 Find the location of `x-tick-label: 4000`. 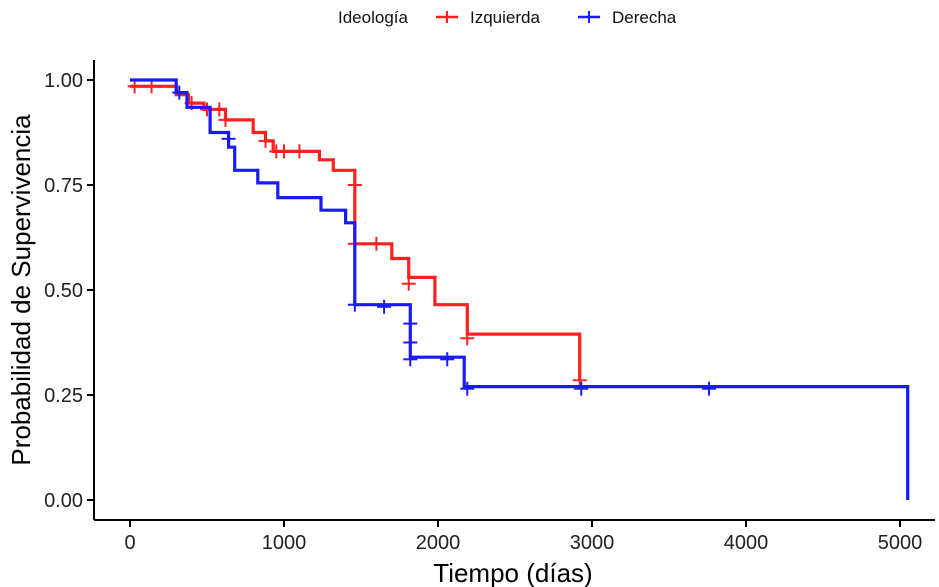

x-tick-label: 4000 is located at coordinates (746, 543).